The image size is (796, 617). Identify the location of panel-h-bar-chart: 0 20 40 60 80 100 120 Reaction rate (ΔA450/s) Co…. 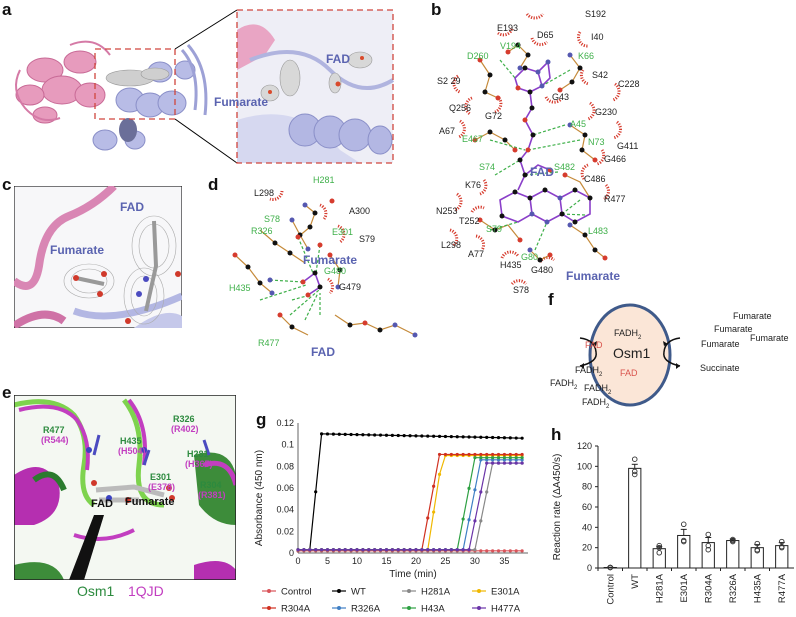
(673, 523).